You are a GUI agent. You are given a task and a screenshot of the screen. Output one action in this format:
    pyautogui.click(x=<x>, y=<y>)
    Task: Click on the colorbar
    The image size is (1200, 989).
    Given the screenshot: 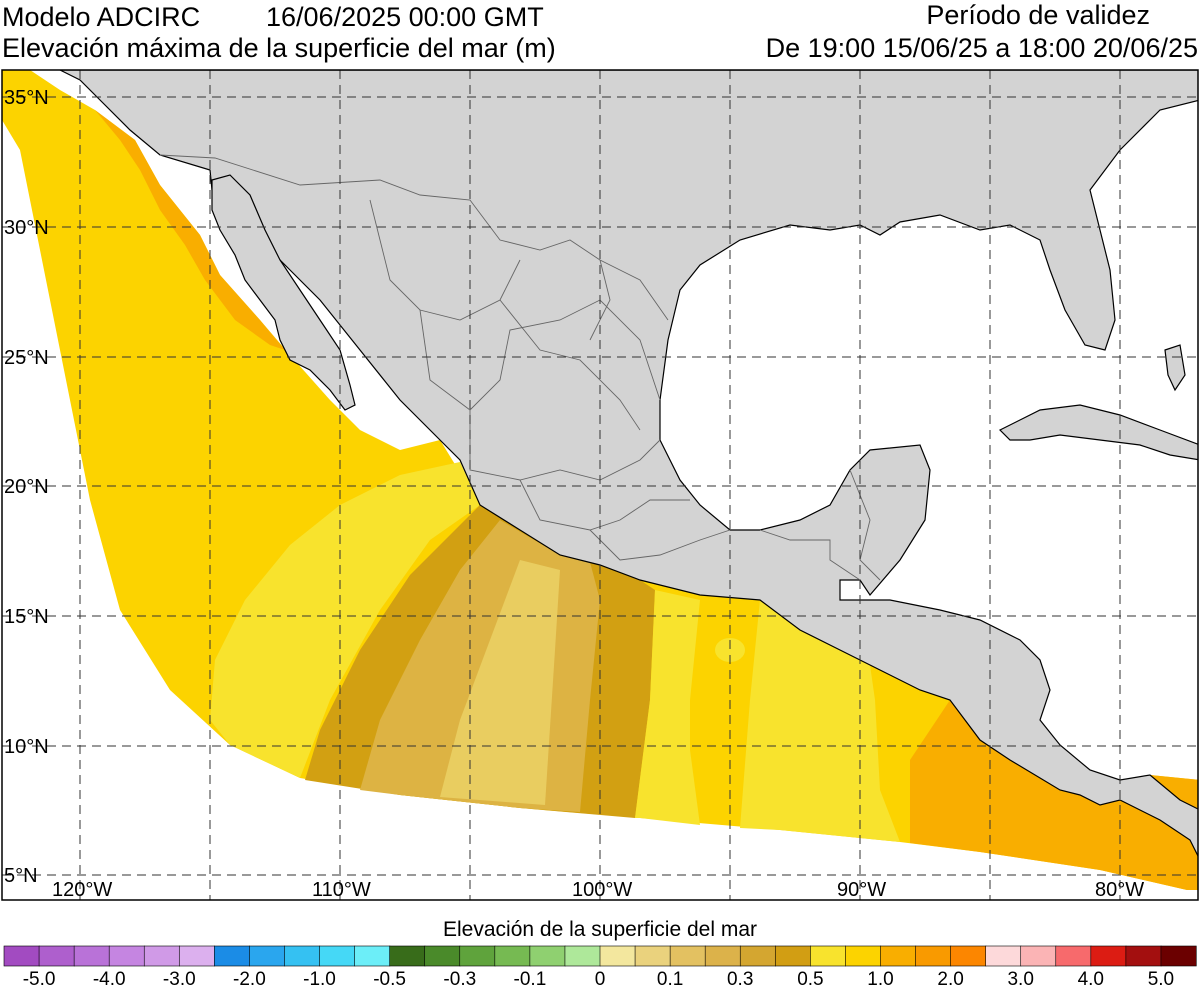 What is the action you would take?
    pyautogui.click(x=600, y=956)
    